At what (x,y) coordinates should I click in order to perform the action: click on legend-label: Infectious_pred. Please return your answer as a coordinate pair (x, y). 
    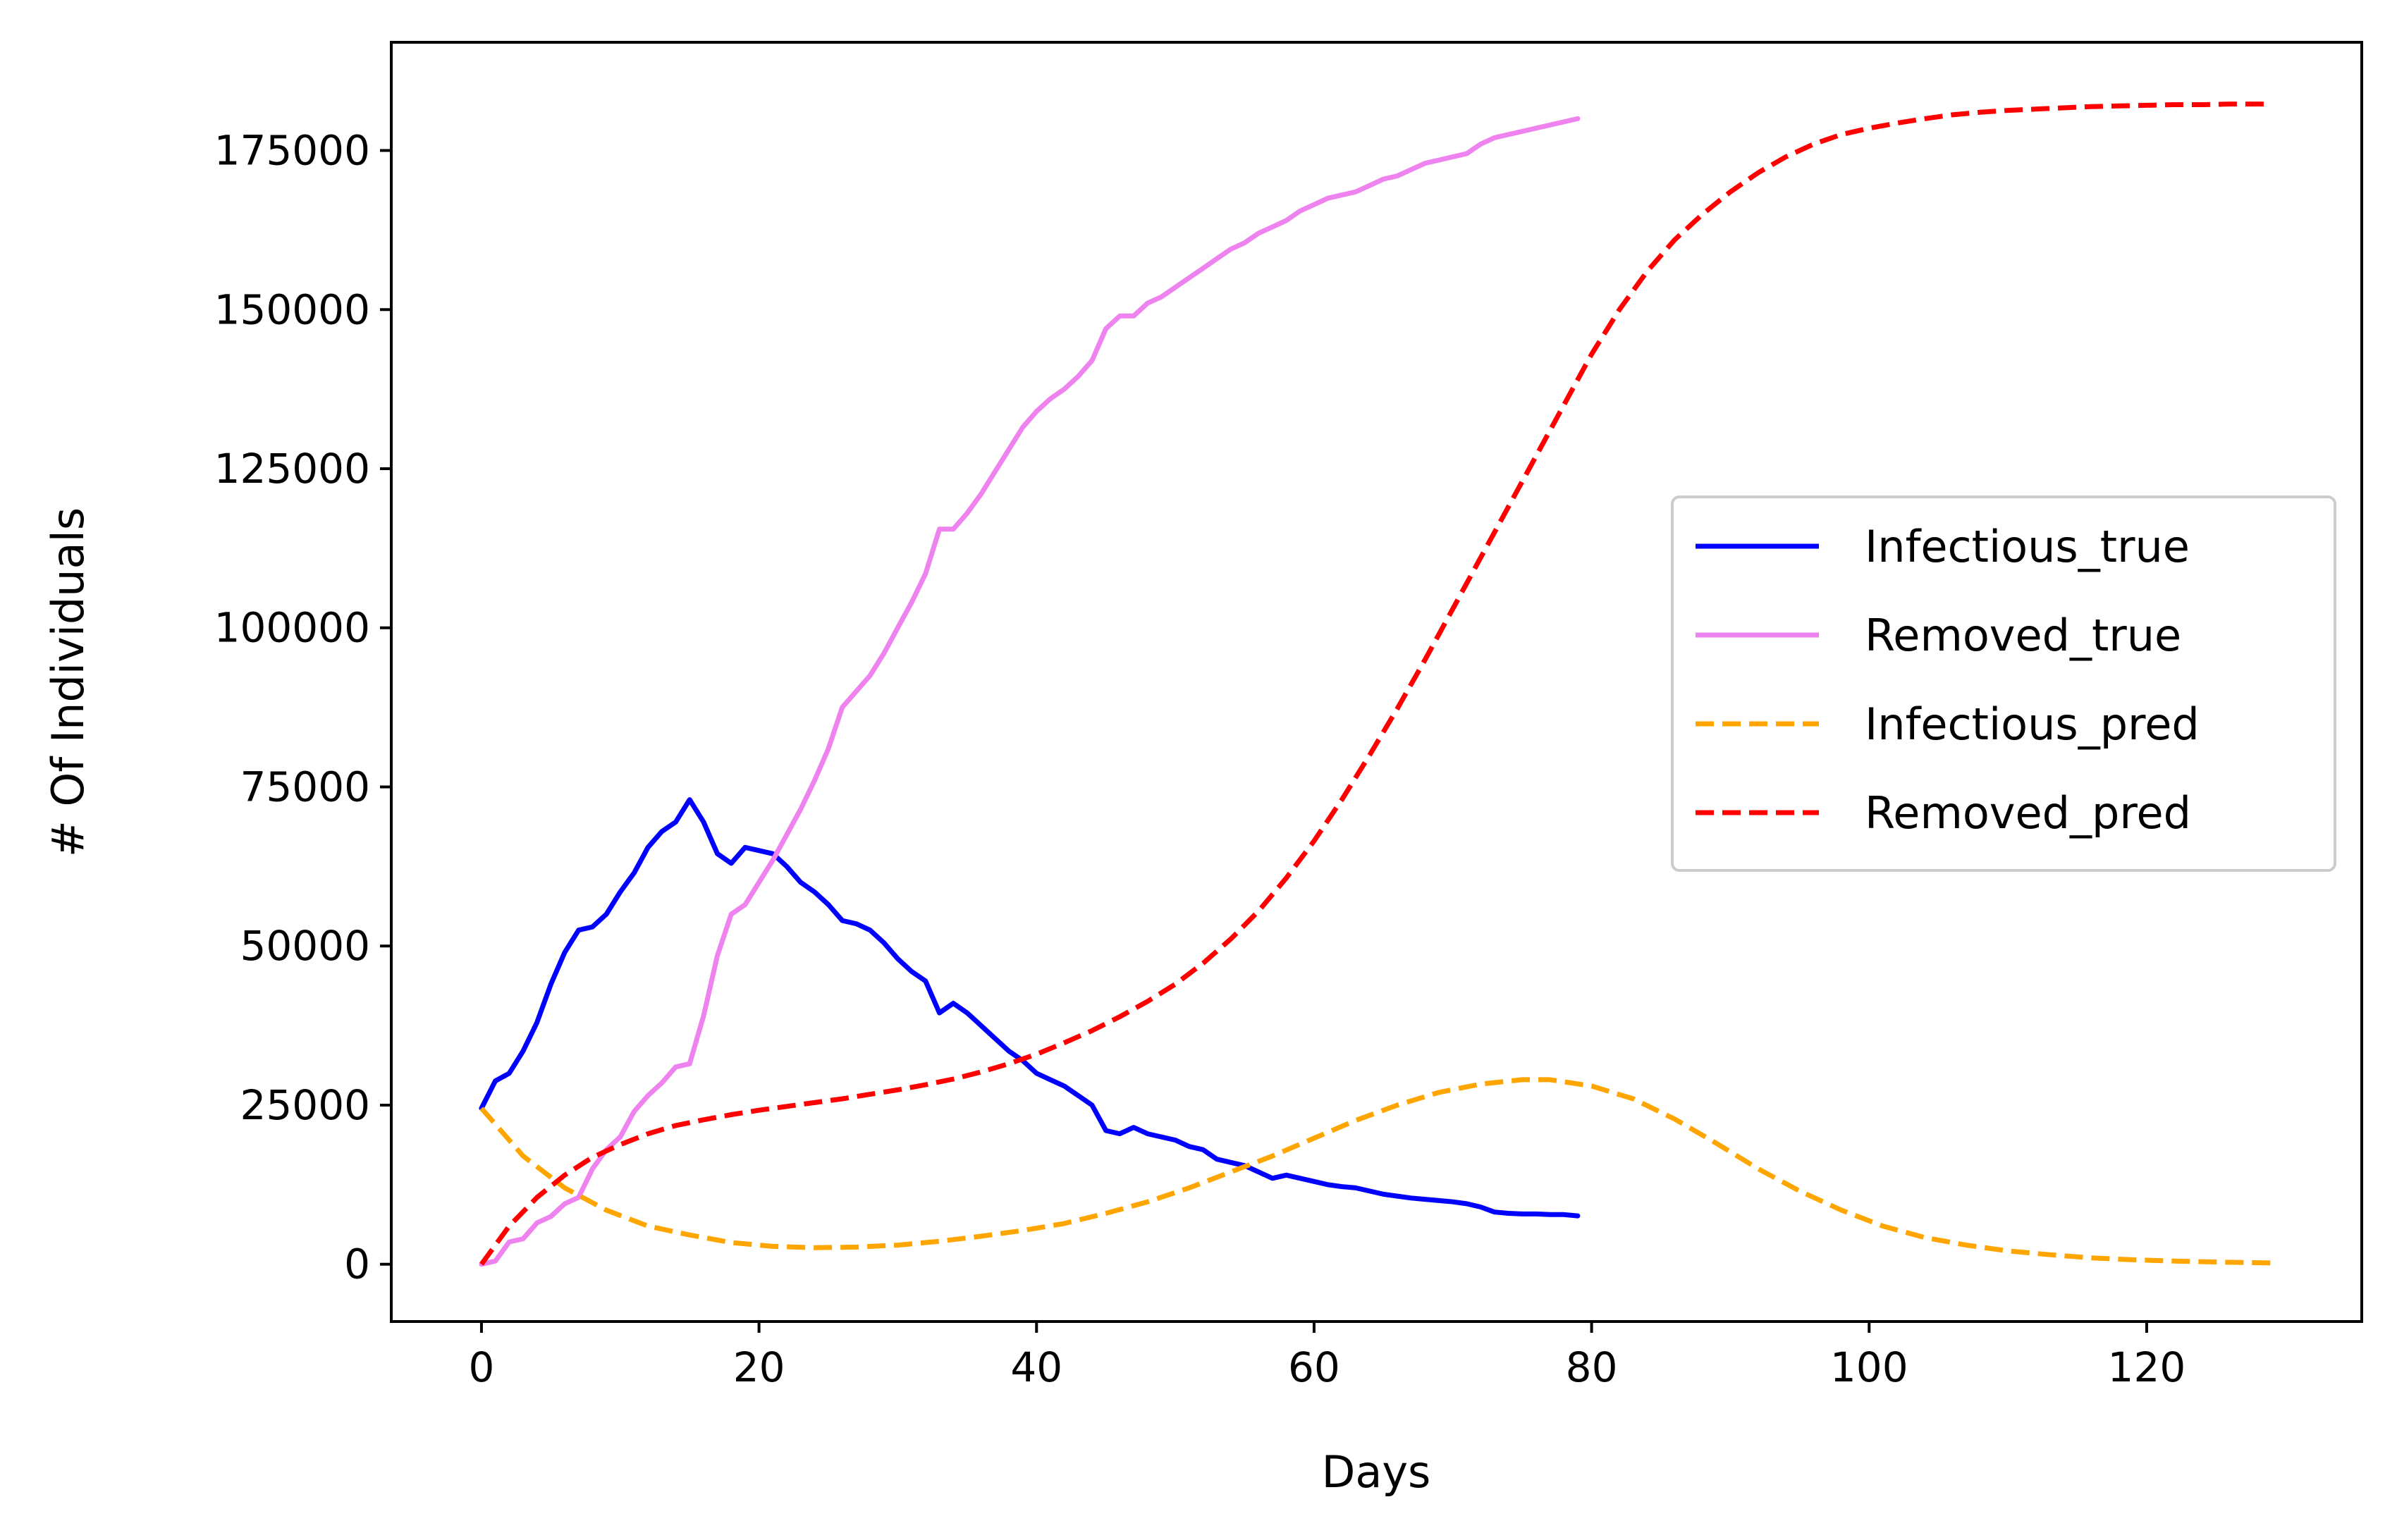
    Looking at the image, I should click on (2032, 724).